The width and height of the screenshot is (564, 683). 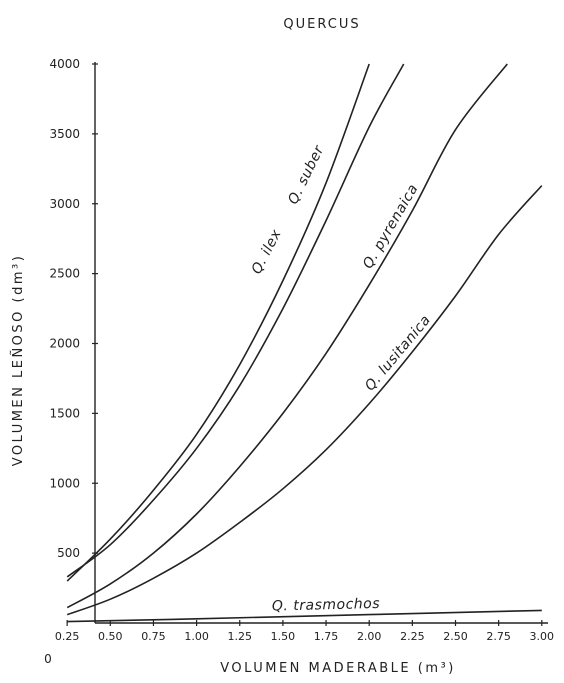 I want to click on series-label-q-pyrenaica: Q. pyrenaica, so click(x=391, y=226).